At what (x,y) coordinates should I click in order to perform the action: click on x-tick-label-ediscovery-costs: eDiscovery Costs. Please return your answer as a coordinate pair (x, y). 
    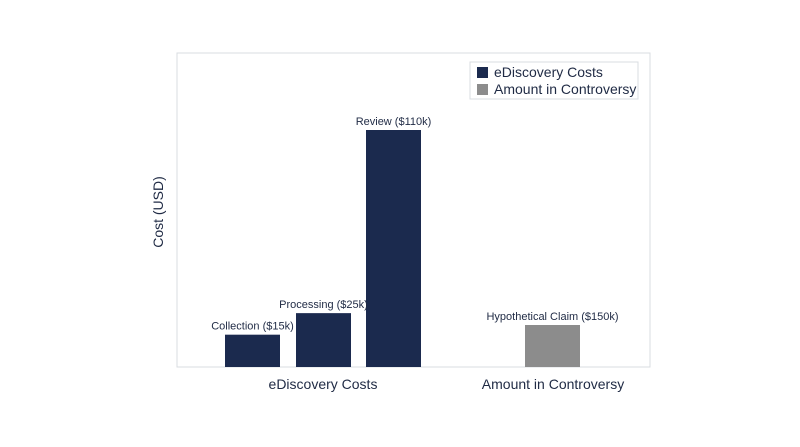
    Looking at the image, I should click on (323, 384).